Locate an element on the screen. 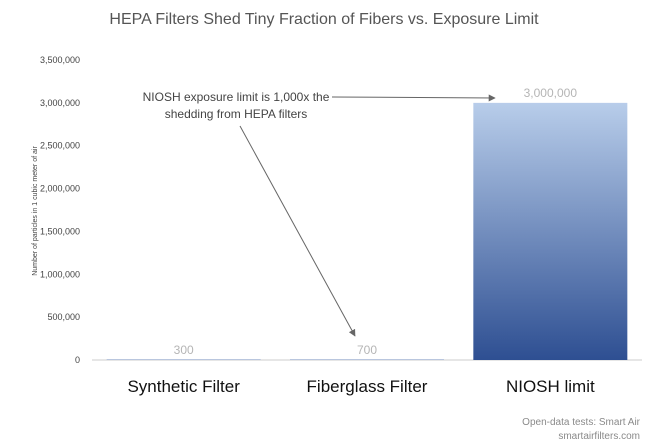 The height and width of the screenshot is (446, 648). annotation-arrow-to-niosh is located at coordinates (413, 98).